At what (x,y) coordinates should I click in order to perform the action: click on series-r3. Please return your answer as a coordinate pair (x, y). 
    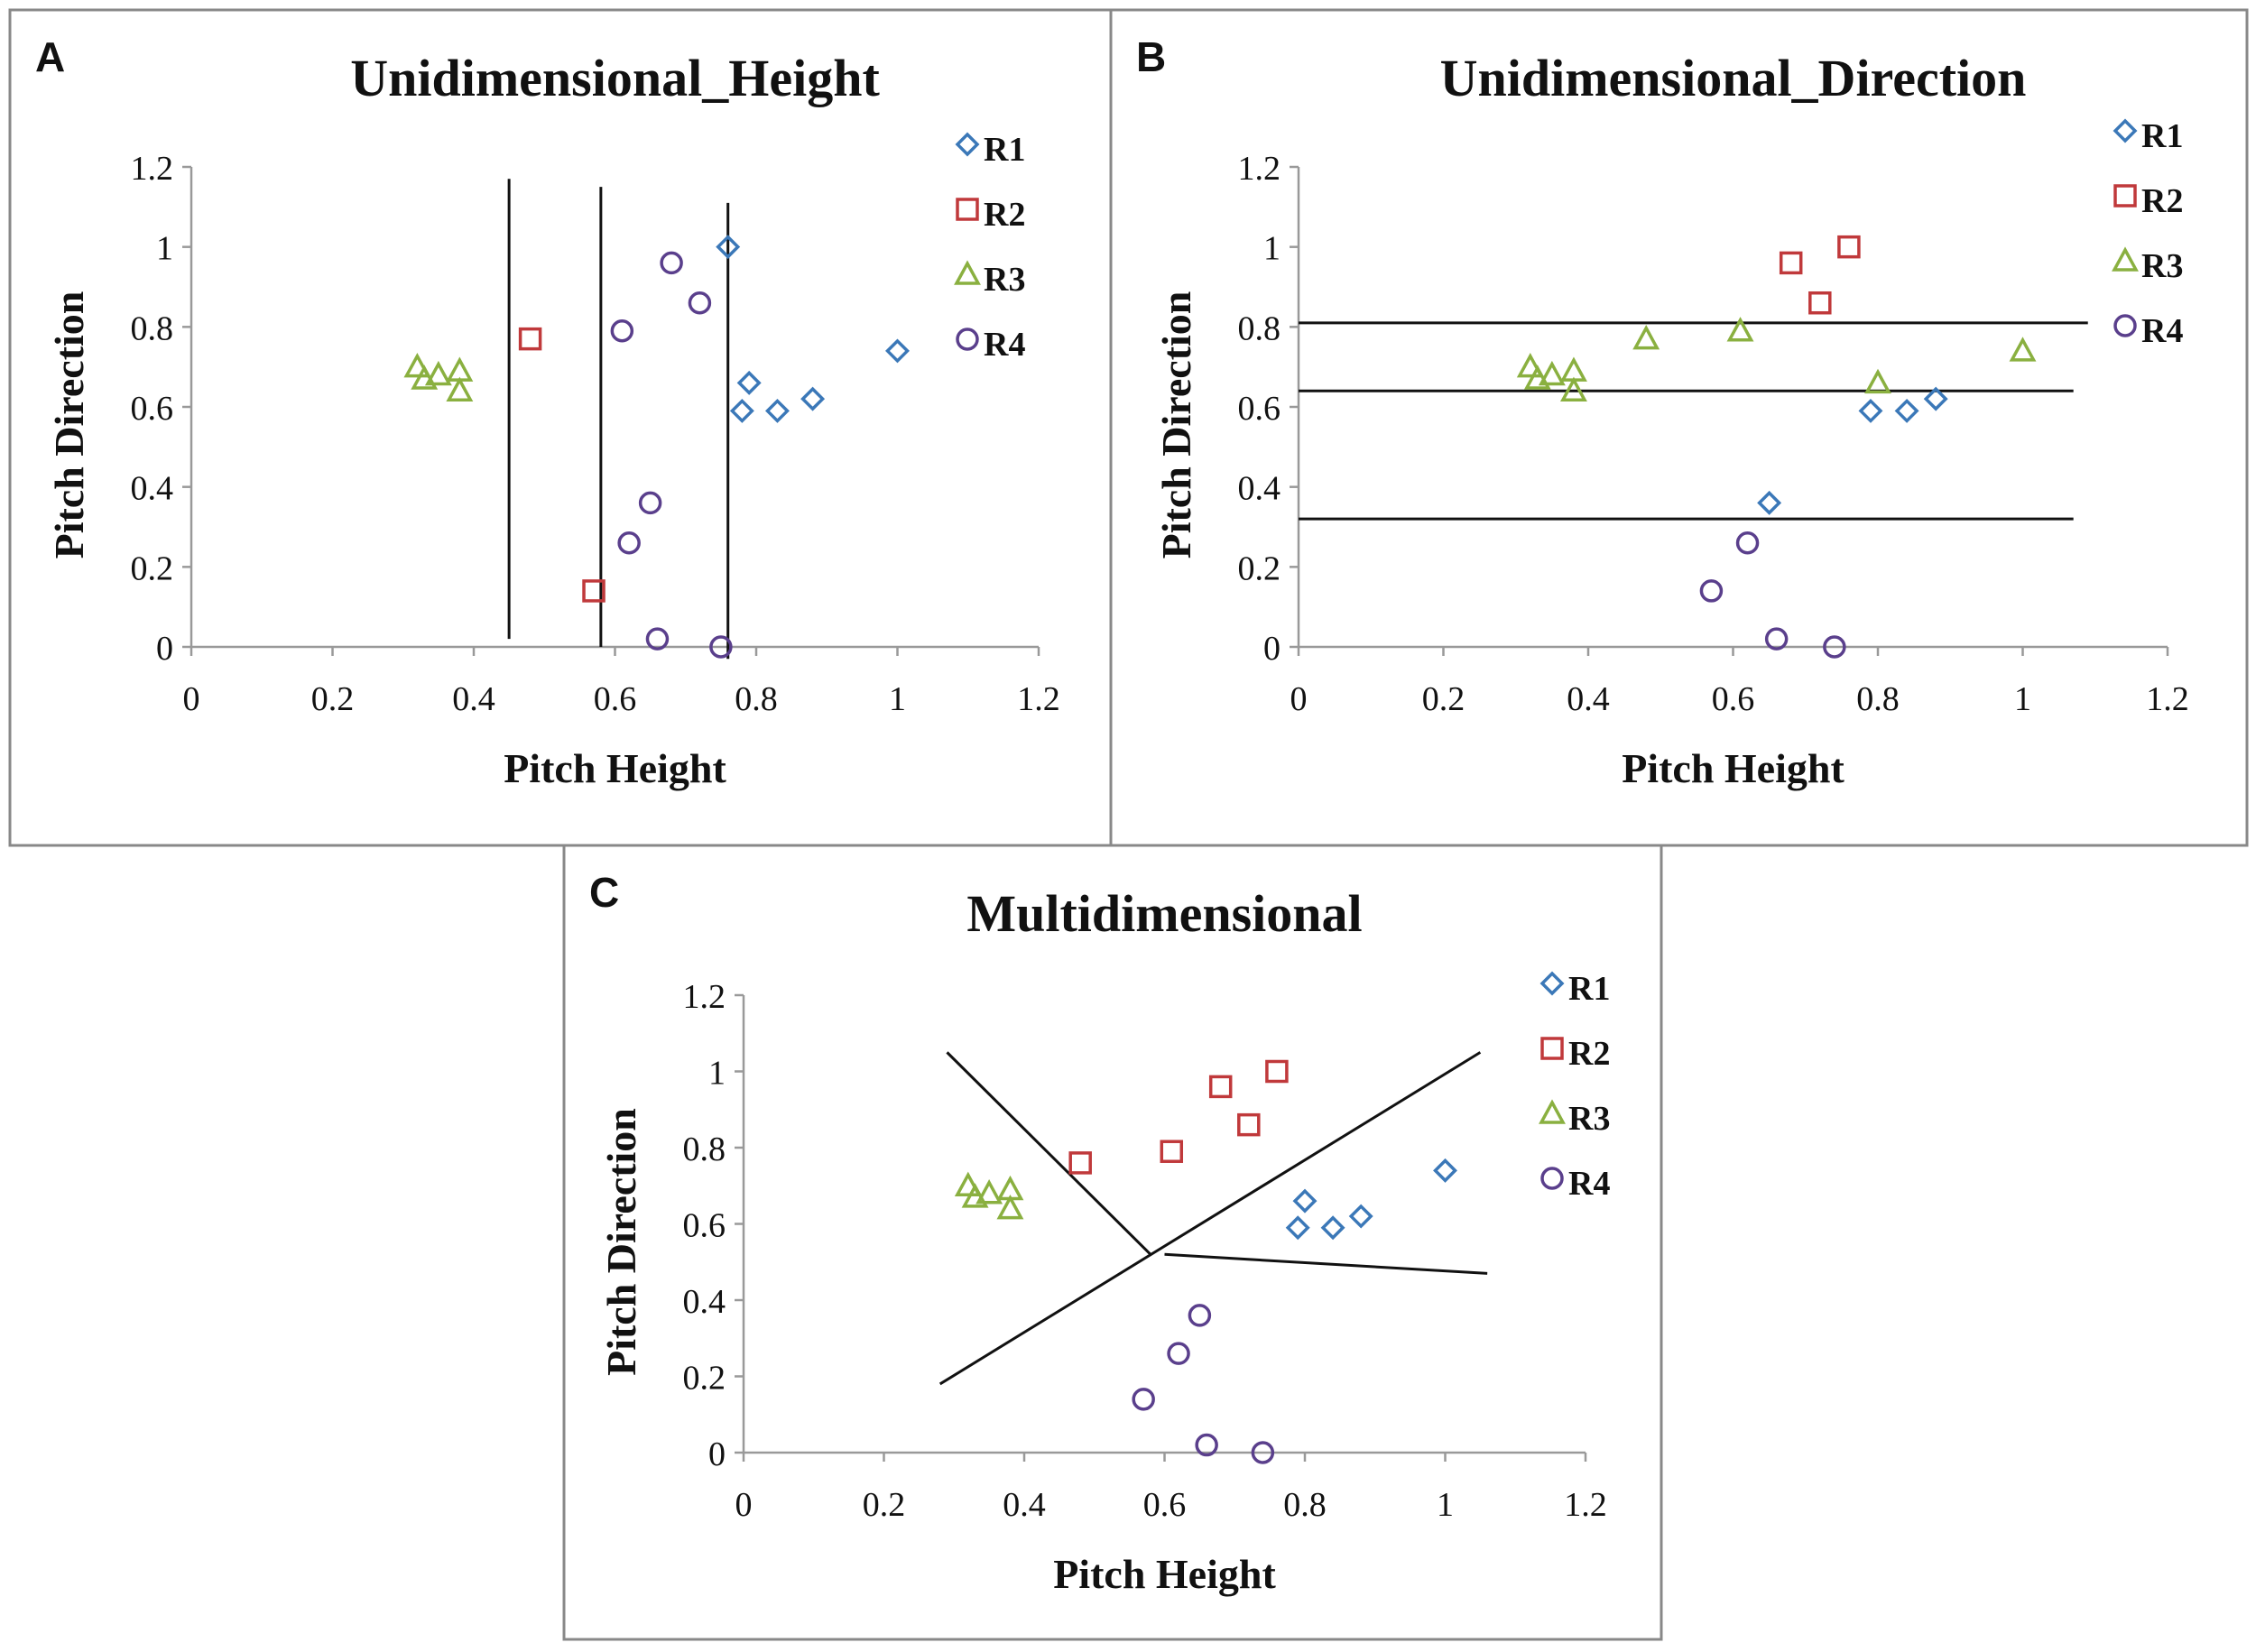
    Looking at the image, I should click on (989, 1195).